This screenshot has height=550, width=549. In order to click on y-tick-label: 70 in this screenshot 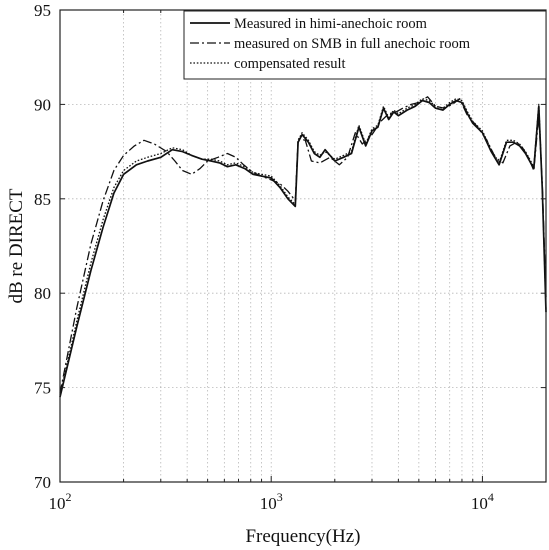, I will do `click(42, 482)`.